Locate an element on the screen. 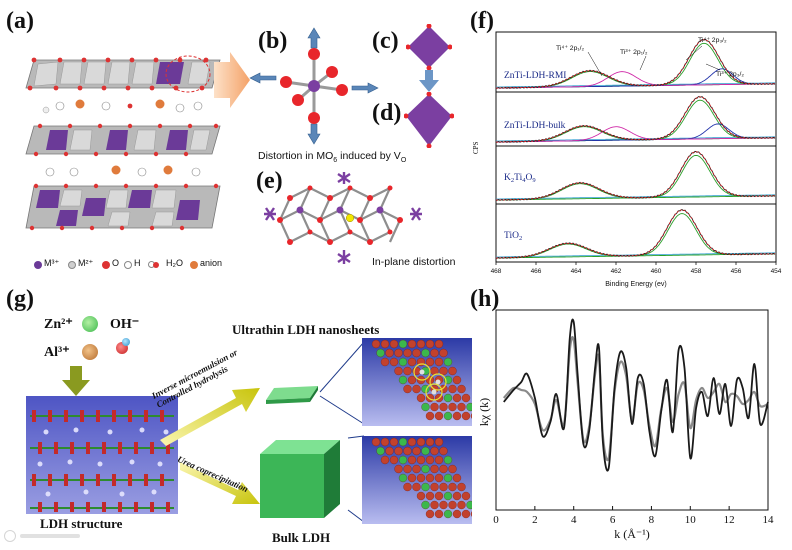  legend-water-icon is located at coordinates (155, 265).